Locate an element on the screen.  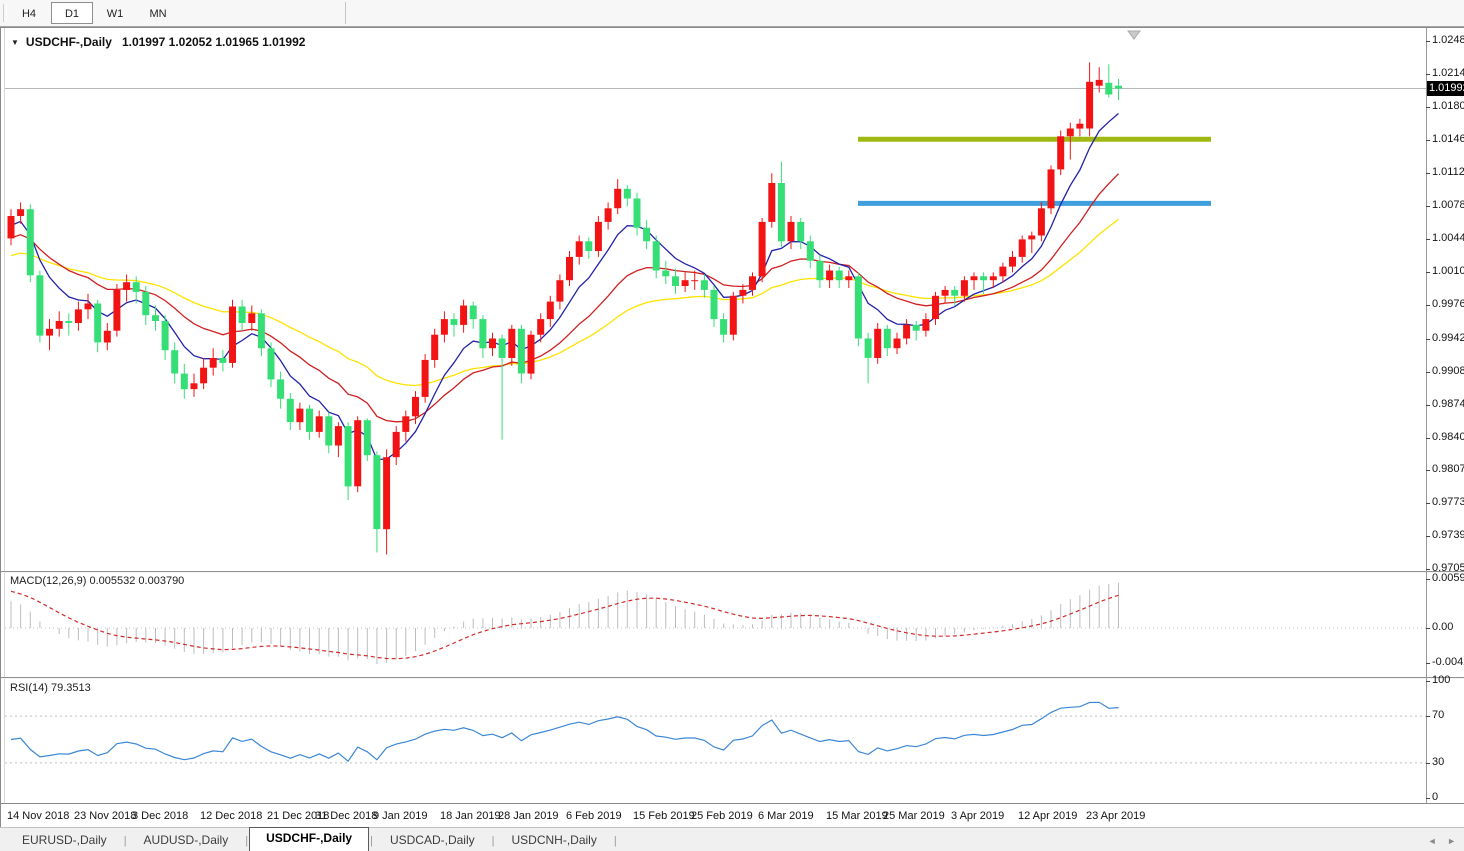
rsi-value: 79.3513 is located at coordinates (70, 688).